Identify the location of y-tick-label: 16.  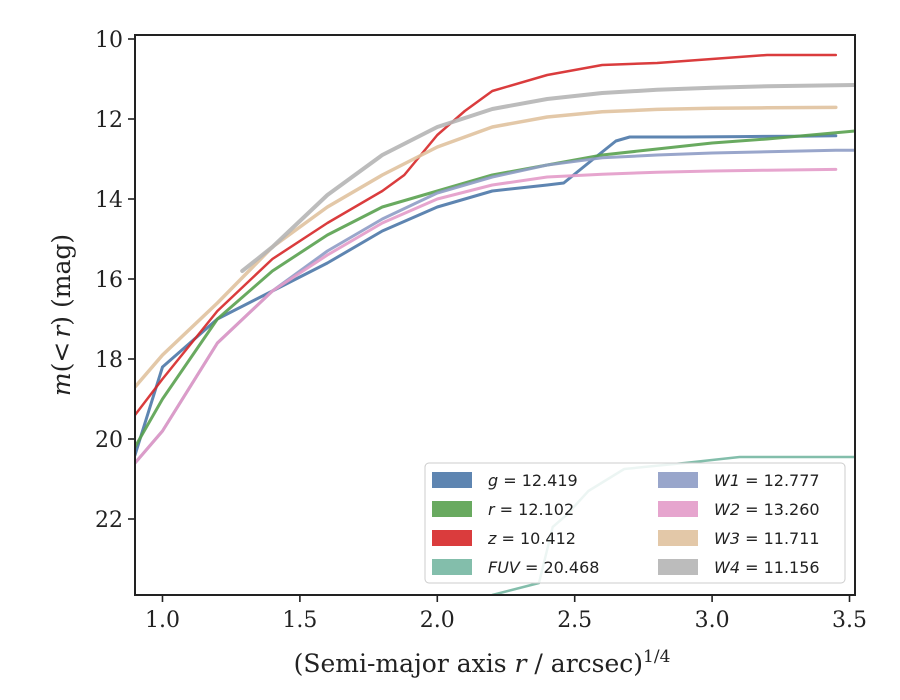
(109, 280).